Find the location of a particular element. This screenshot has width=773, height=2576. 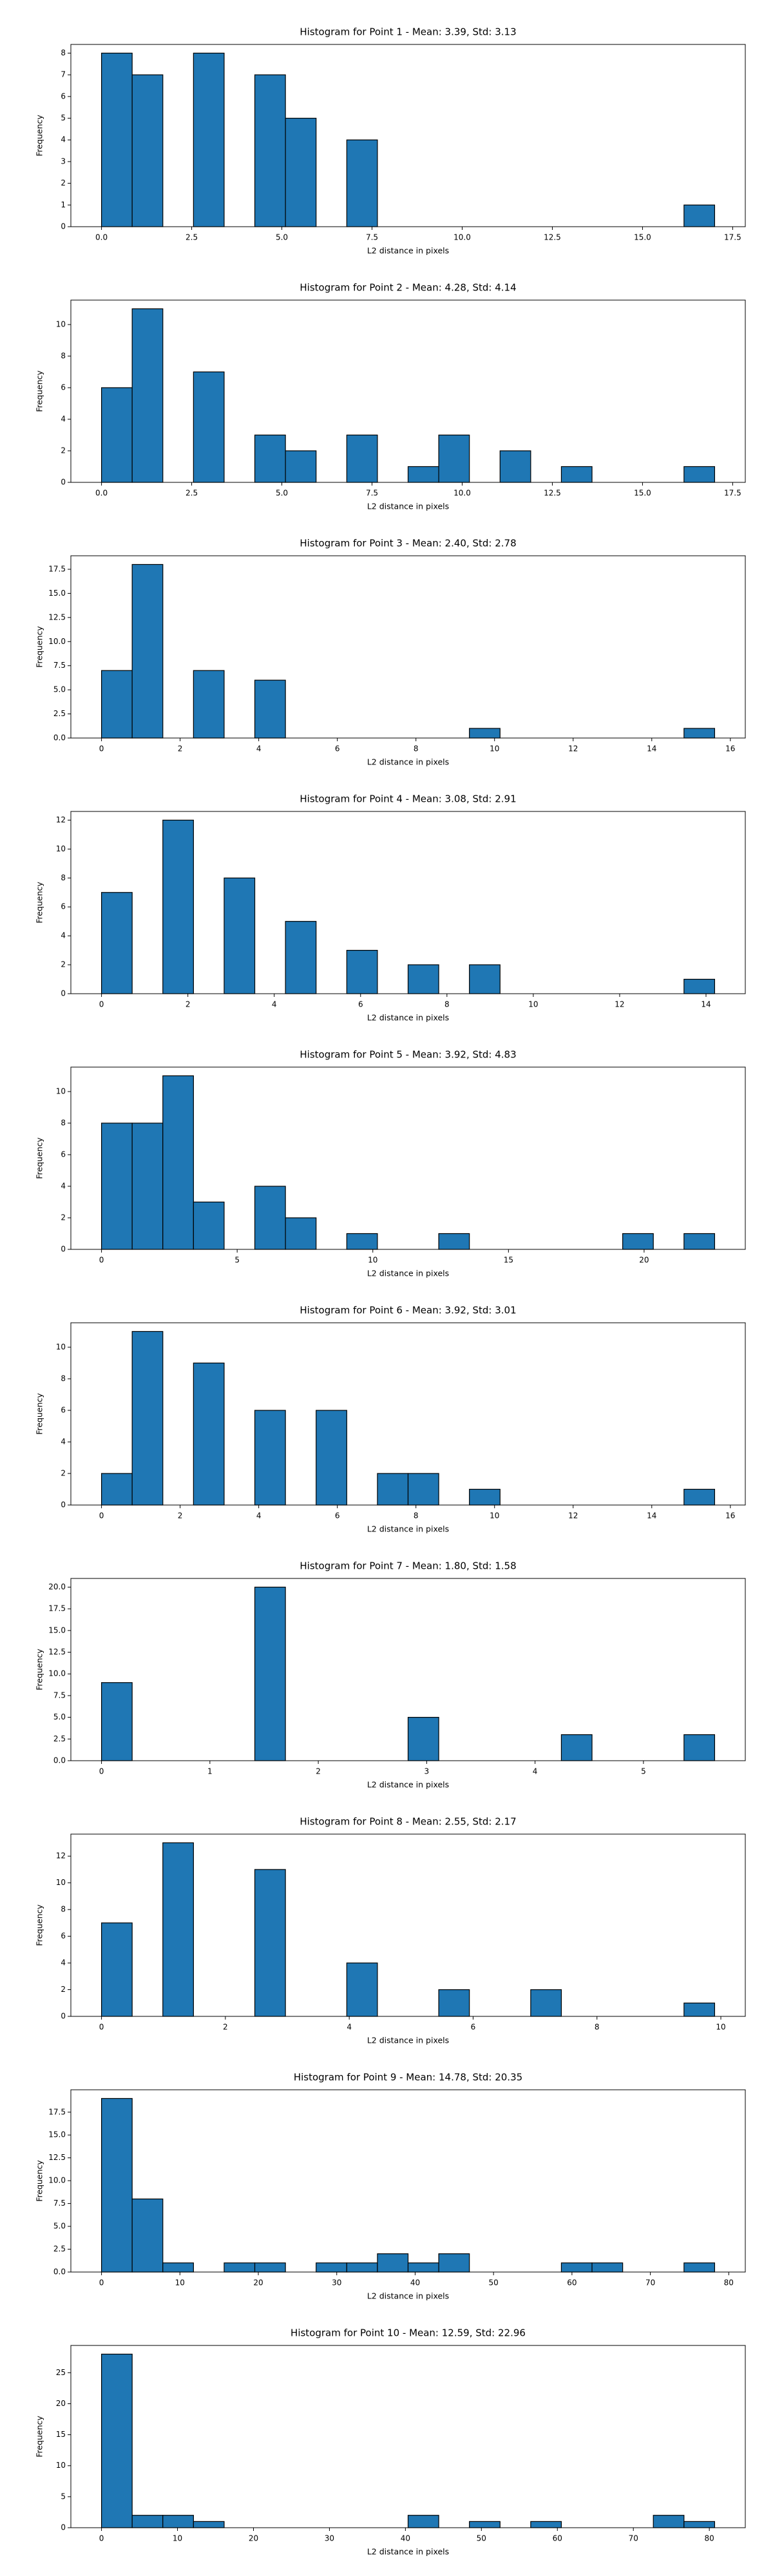

x-tick-label: 12.5 is located at coordinates (552, 494).